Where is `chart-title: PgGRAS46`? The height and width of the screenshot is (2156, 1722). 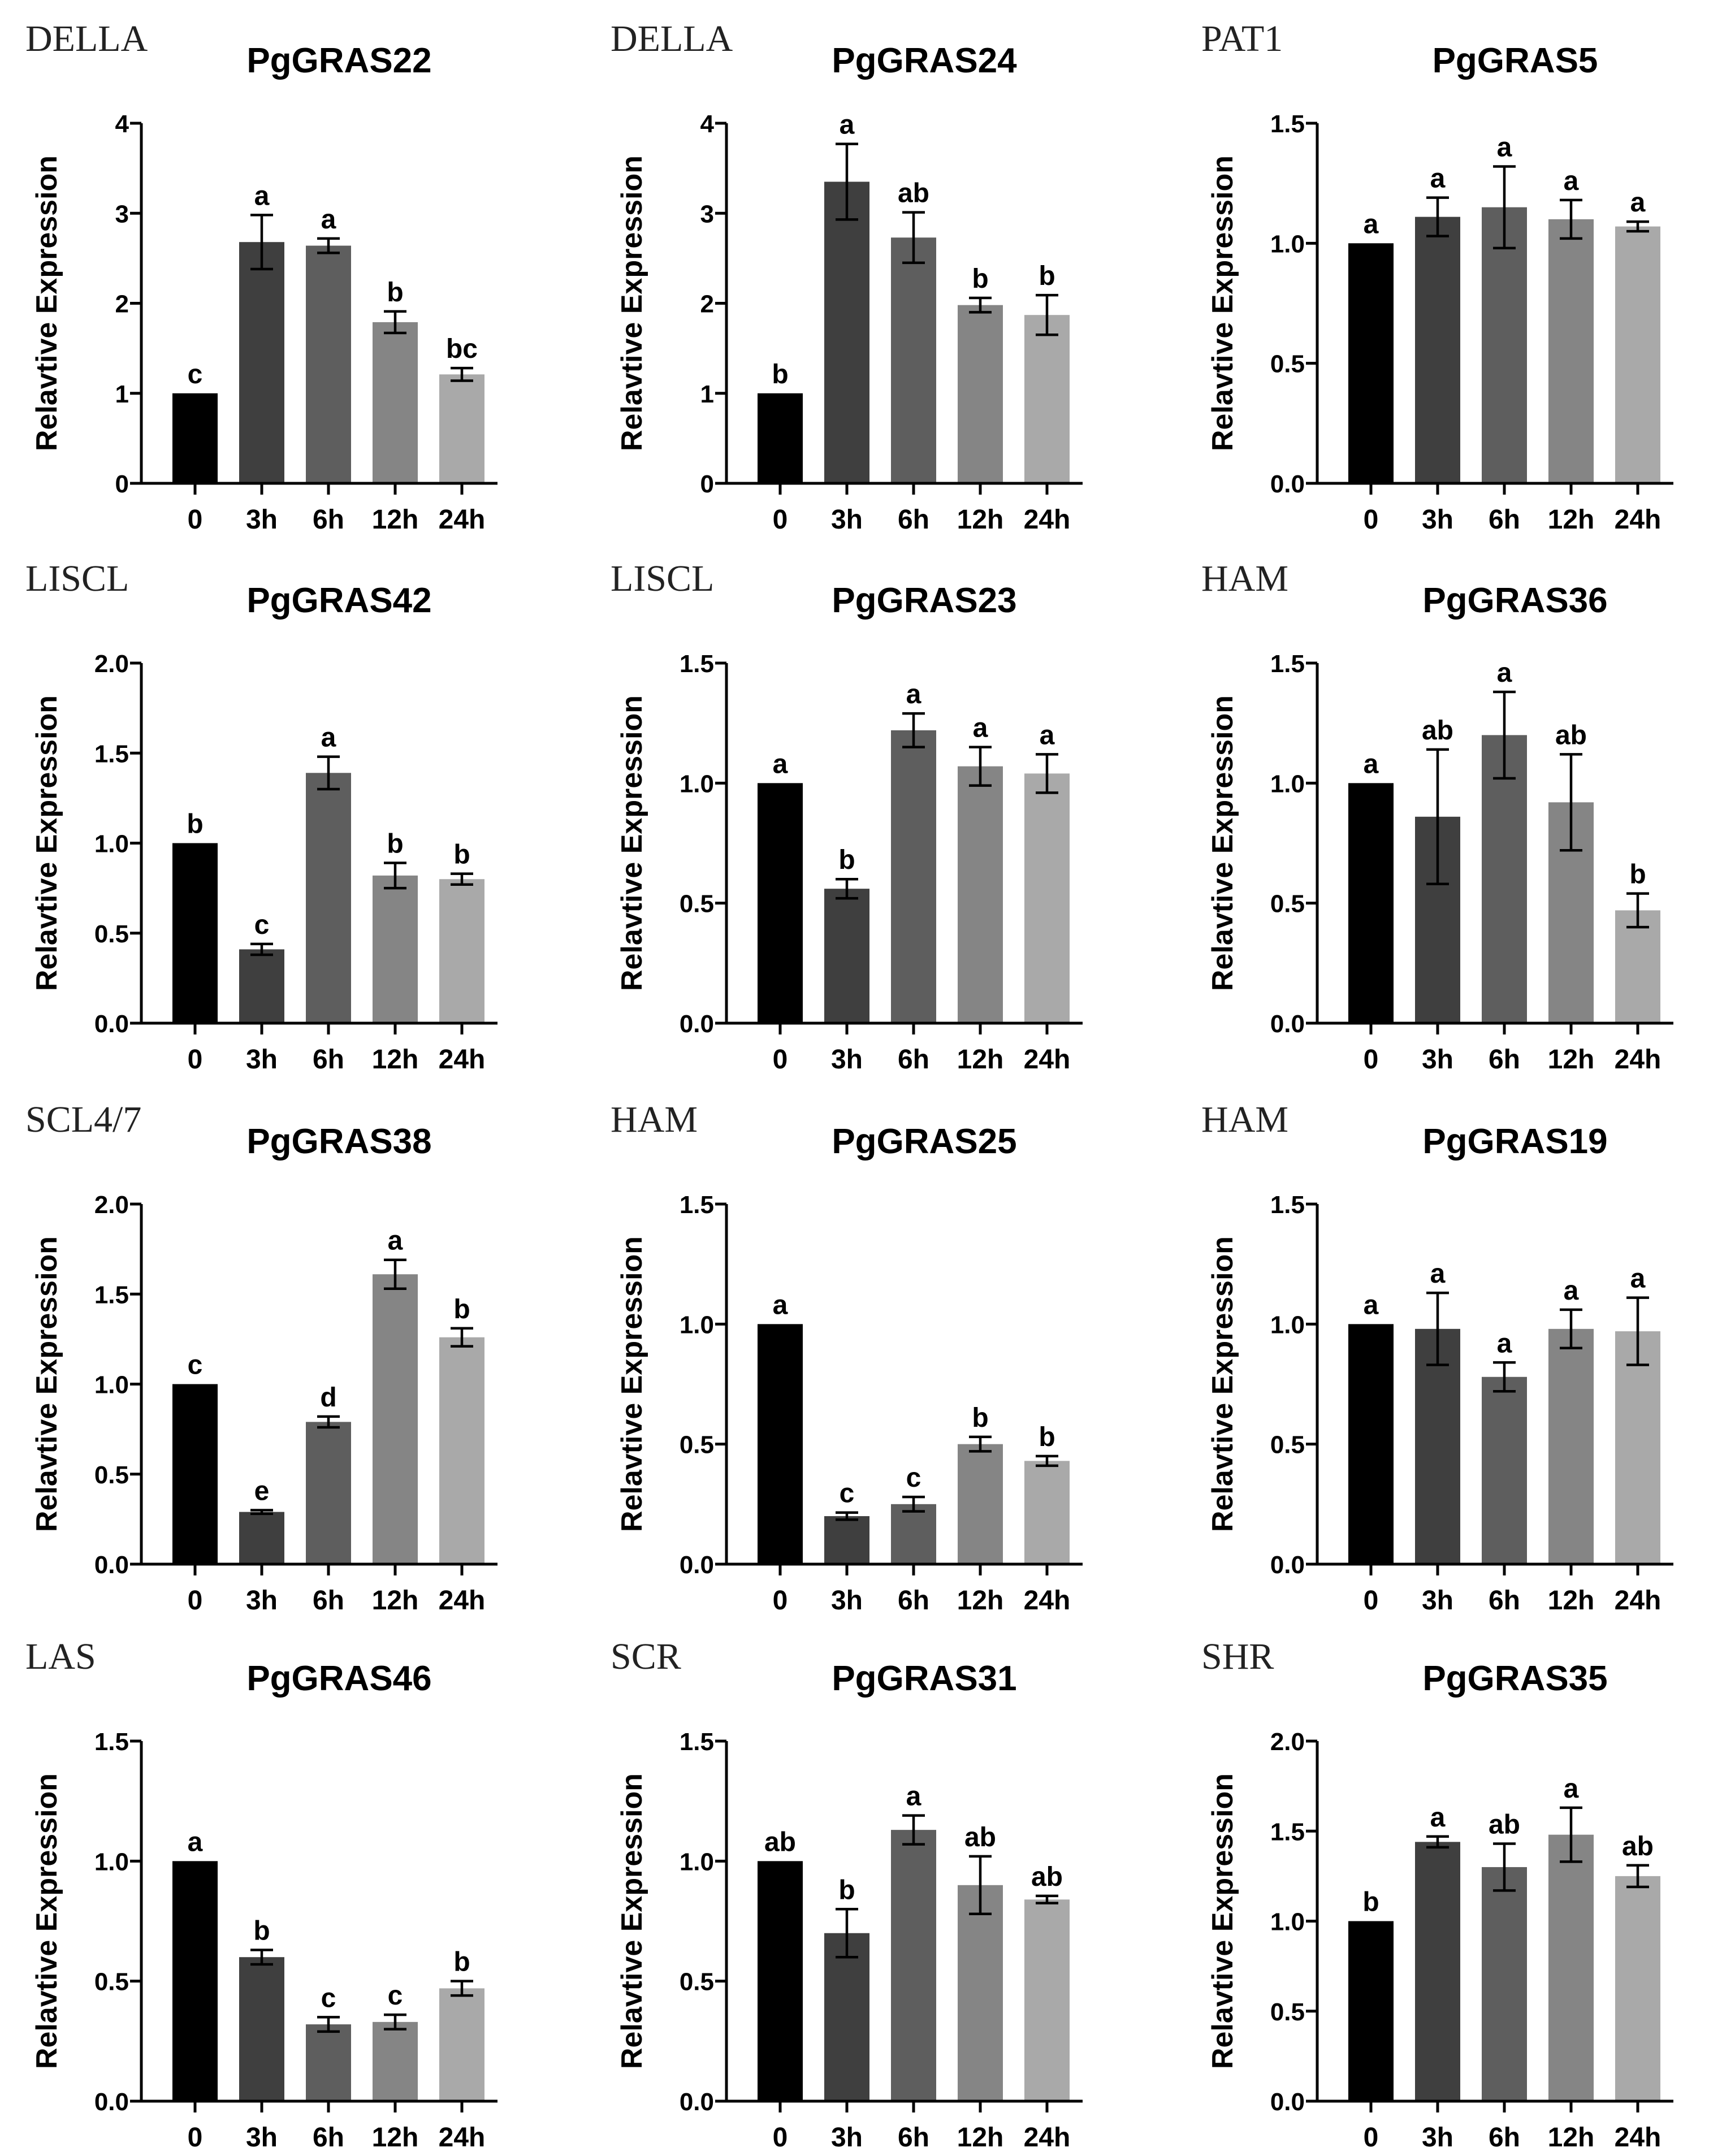
chart-title: PgGRAS46 is located at coordinates (338, 1678).